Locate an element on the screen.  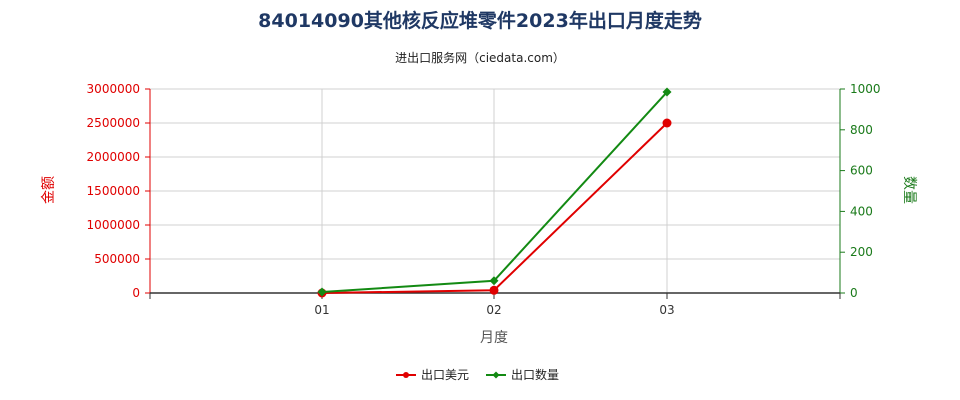
y-right-tick-labels: 0 200 400 600 800 1000 is located at coordinates (865, 191).